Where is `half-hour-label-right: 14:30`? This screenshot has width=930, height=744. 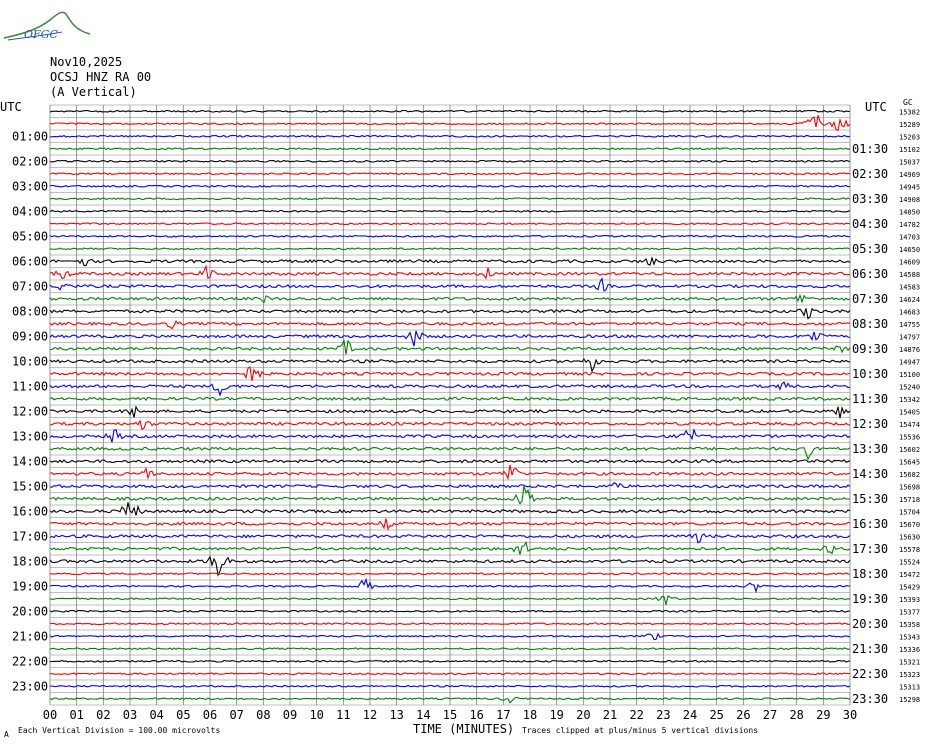 half-hour-label-right: 14:30 is located at coordinates (870, 474).